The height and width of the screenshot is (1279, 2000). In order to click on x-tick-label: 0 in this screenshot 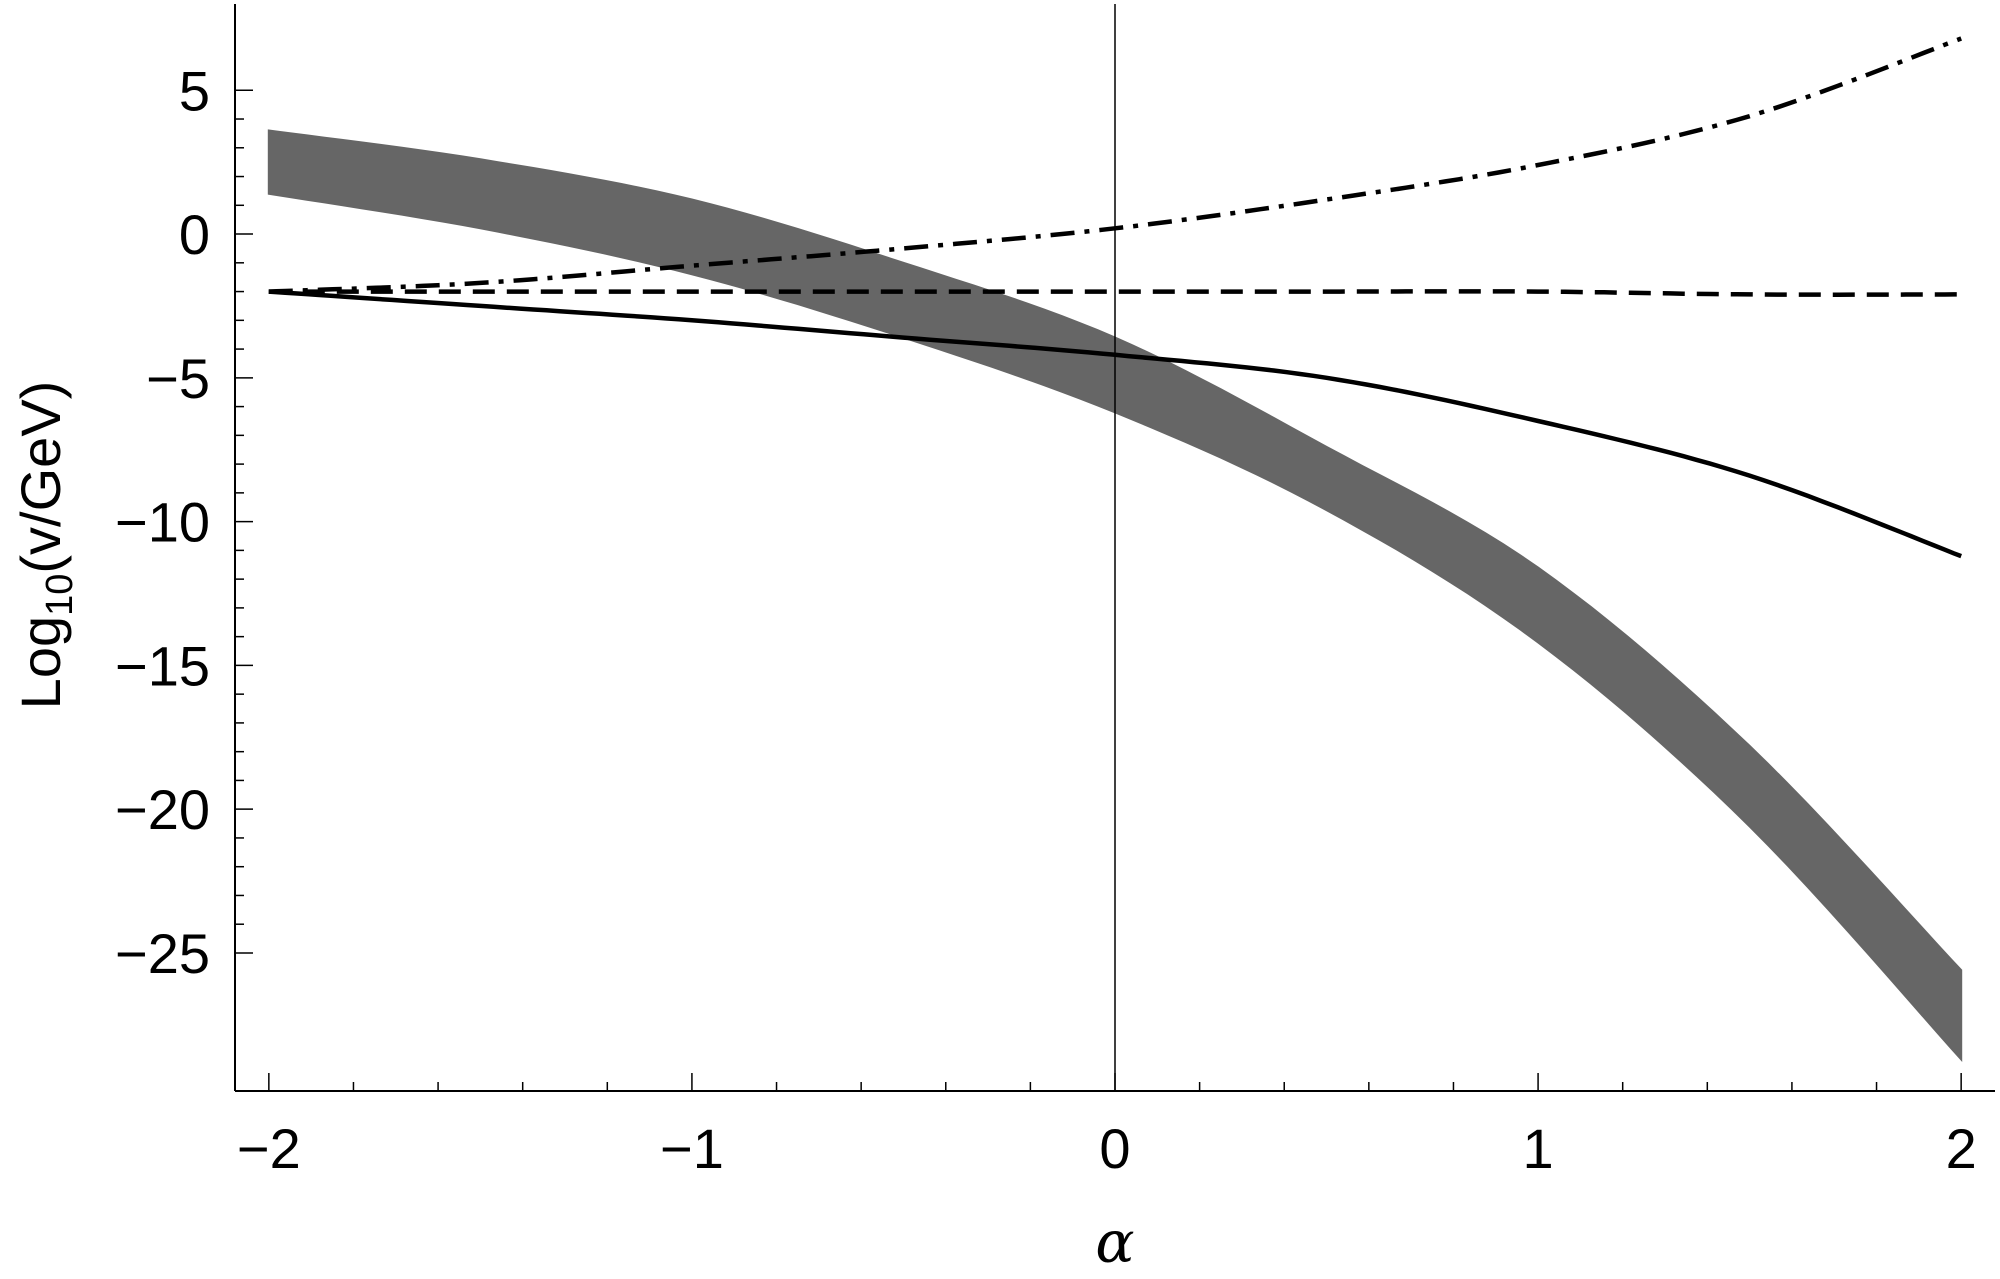, I will do `click(1114, 1148)`.